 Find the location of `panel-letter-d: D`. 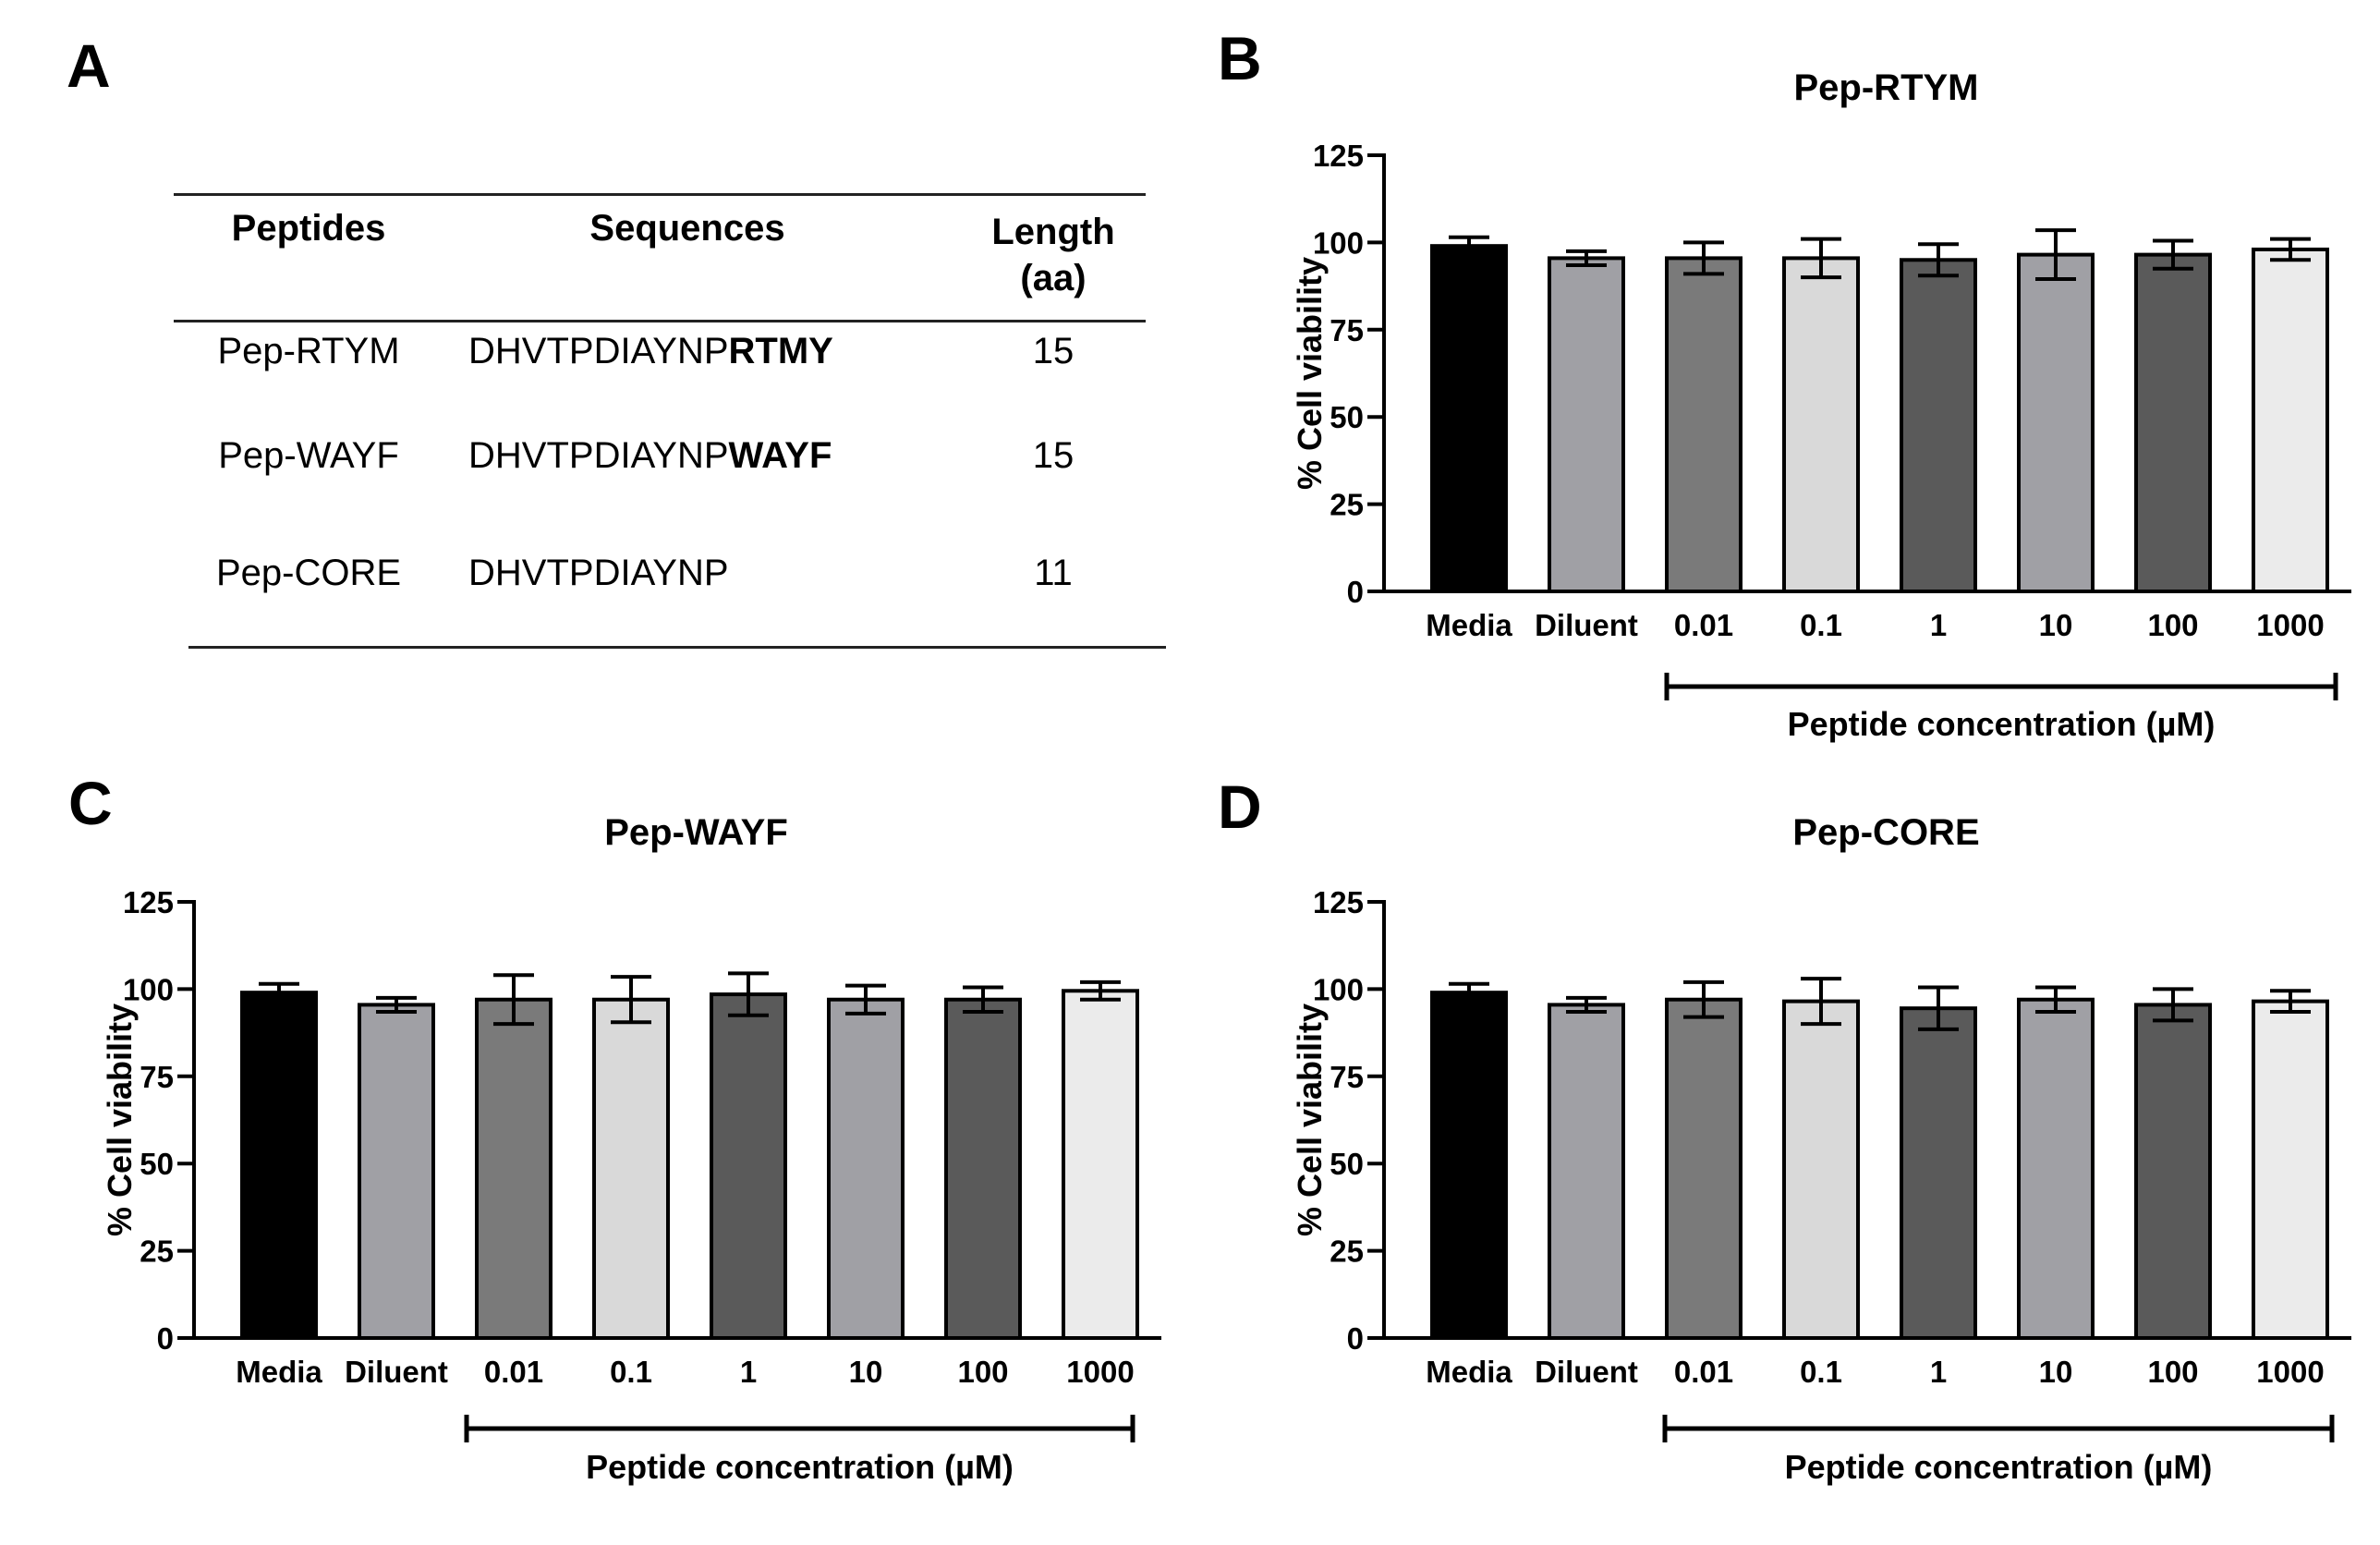

panel-letter-d: D is located at coordinates (1240, 806).